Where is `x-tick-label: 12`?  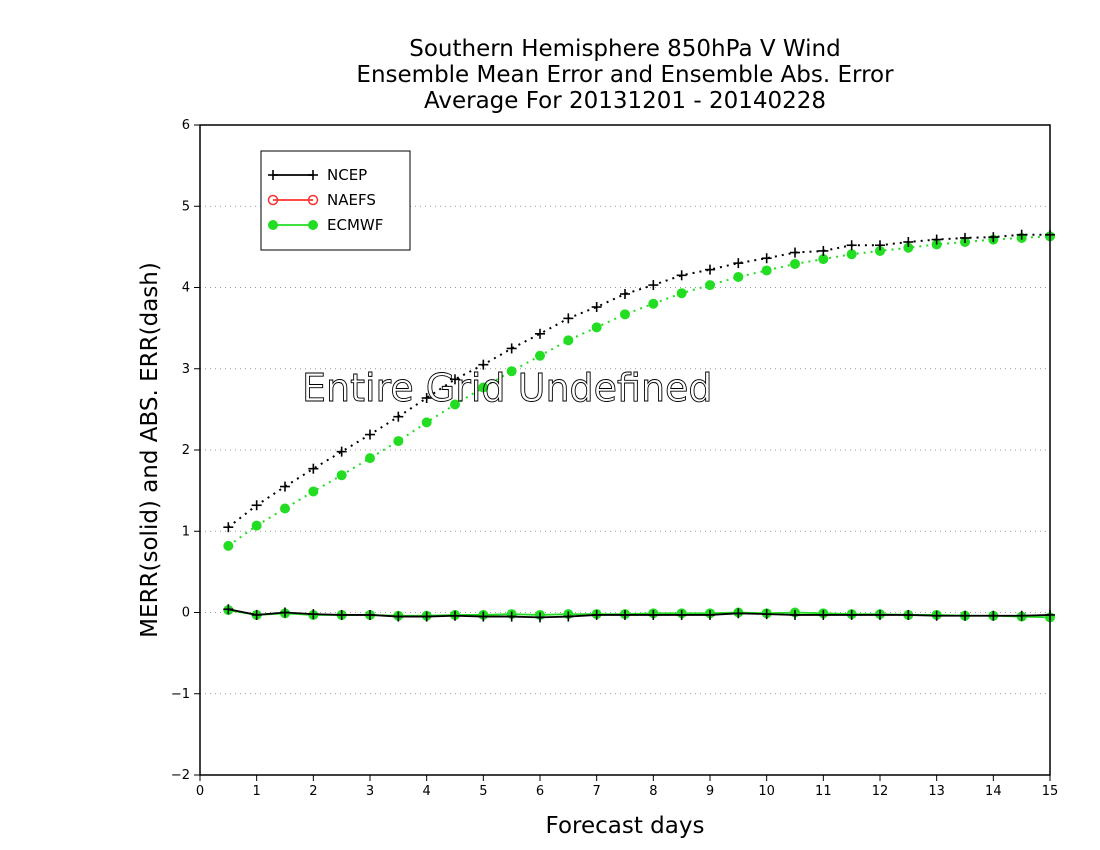
x-tick-label: 12 is located at coordinates (880, 791).